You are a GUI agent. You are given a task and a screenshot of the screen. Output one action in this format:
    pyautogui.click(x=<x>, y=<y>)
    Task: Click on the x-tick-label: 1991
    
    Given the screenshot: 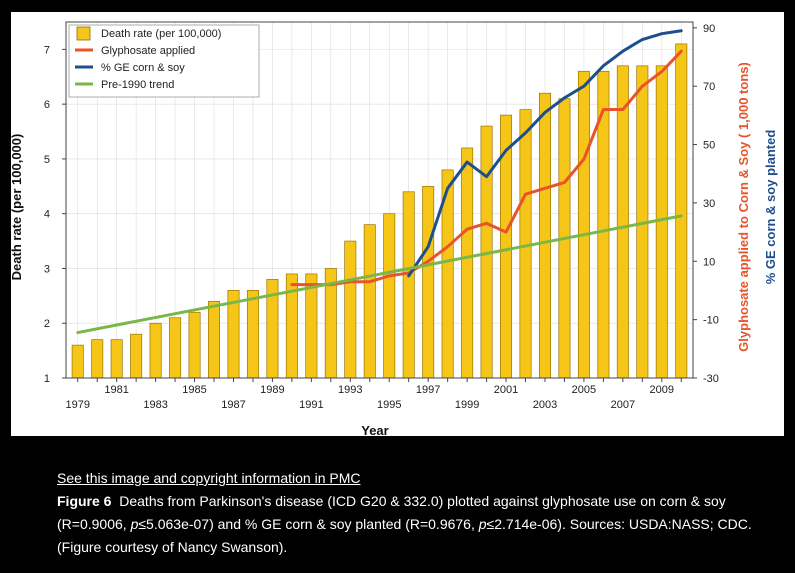 What is the action you would take?
    pyautogui.click(x=311, y=405)
    